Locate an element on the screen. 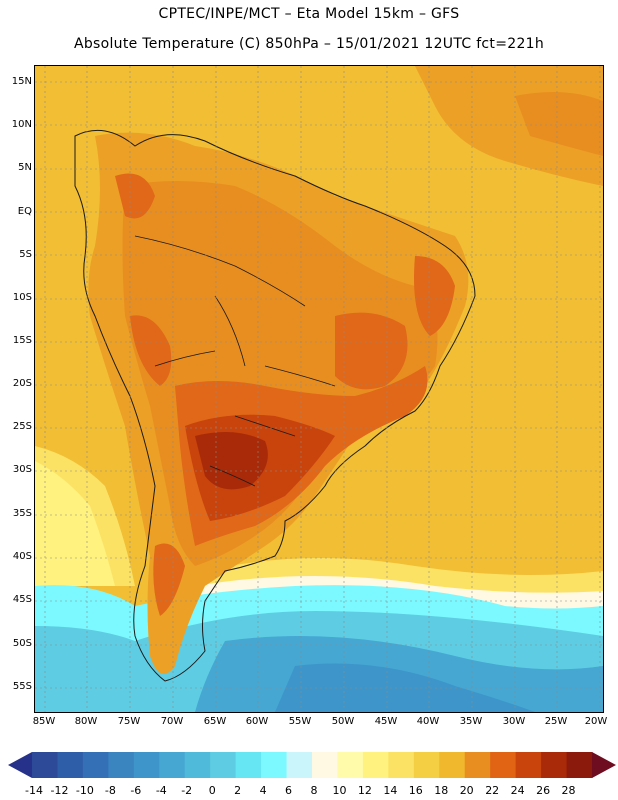 This screenshot has width=618, height=800. lat-label: 10S is located at coordinates (22, 297).